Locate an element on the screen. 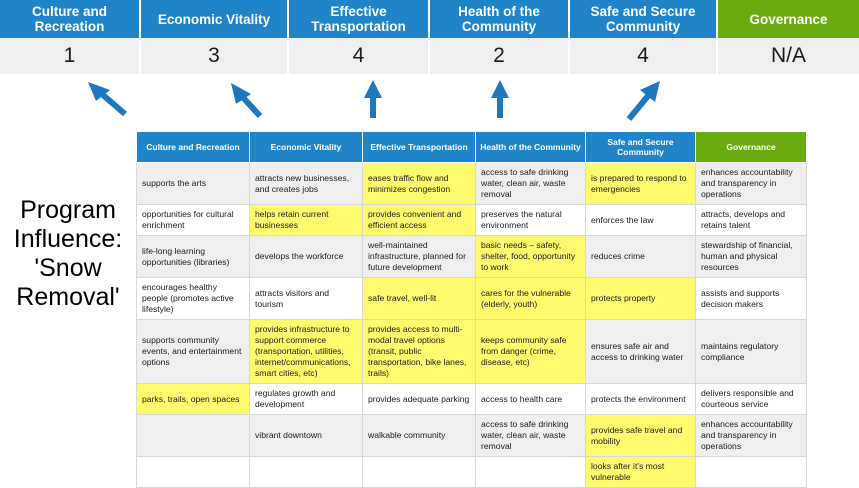  matrix-row: looks after it's most vulnerable is located at coordinates (471, 472).